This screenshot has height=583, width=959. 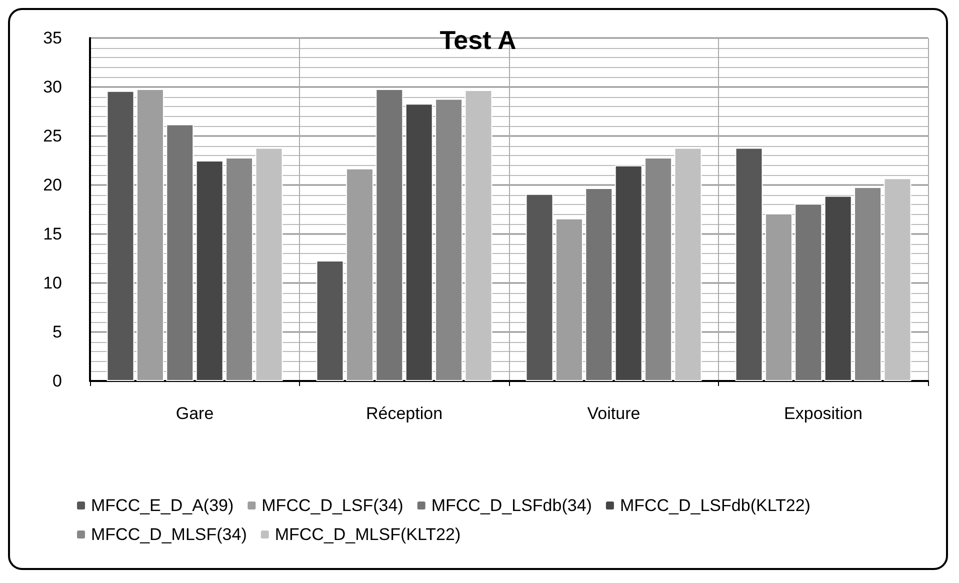 I want to click on y-tick-label: 0, so click(x=57, y=381).